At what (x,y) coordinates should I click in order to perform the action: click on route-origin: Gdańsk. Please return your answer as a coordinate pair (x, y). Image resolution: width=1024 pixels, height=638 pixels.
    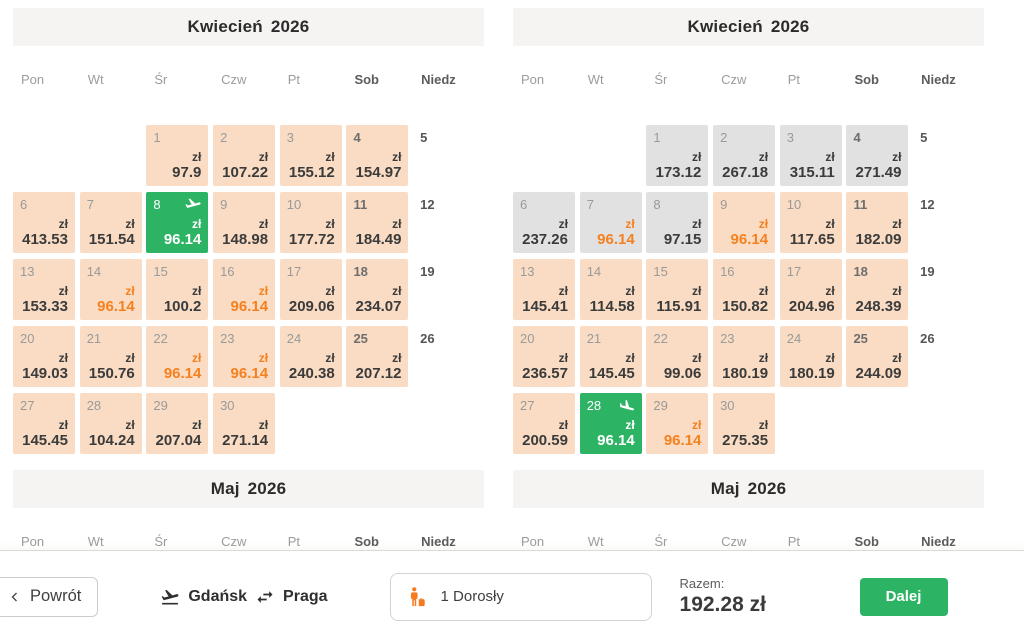
    Looking at the image, I should click on (218, 596).